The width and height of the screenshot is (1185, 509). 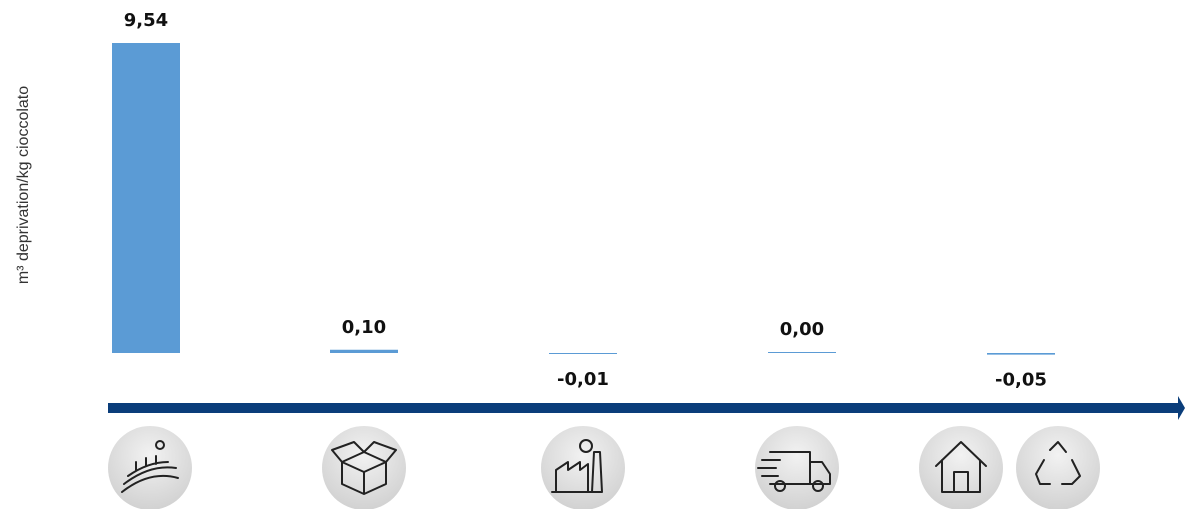 What do you see at coordinates (604, 467) in the screenshot?
I see `stage-icons` at bounding box center [604, 467].